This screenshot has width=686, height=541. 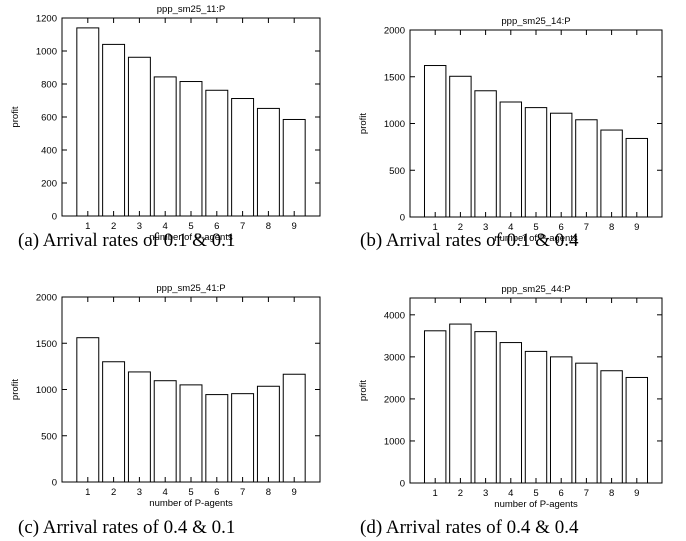 I want to click on y-tick-label: 400, so click(x=49, y=151).